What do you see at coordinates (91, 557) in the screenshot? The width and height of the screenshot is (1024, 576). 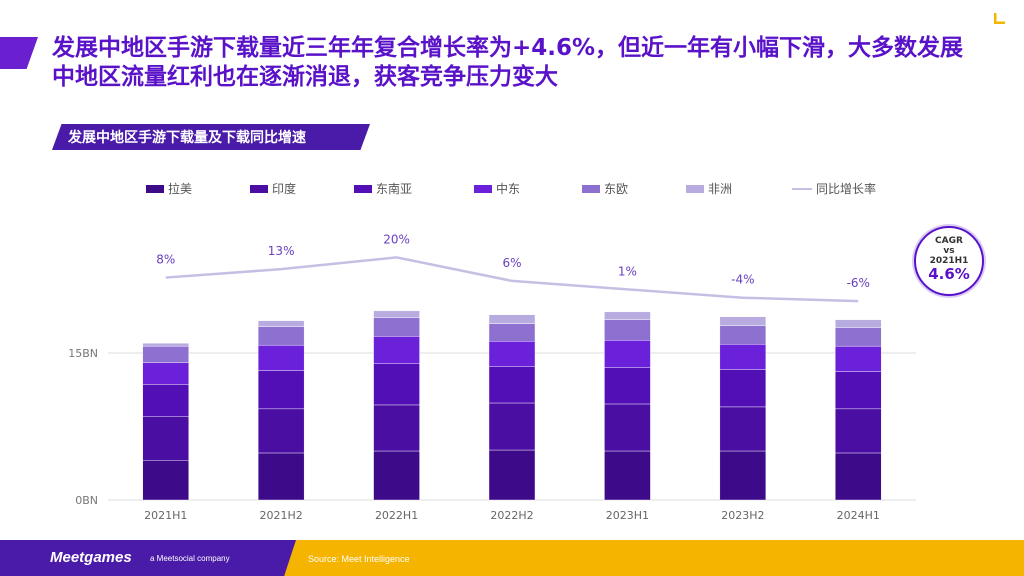 I see `brand-logo: Meetgames` at bounding box center [91, 557].